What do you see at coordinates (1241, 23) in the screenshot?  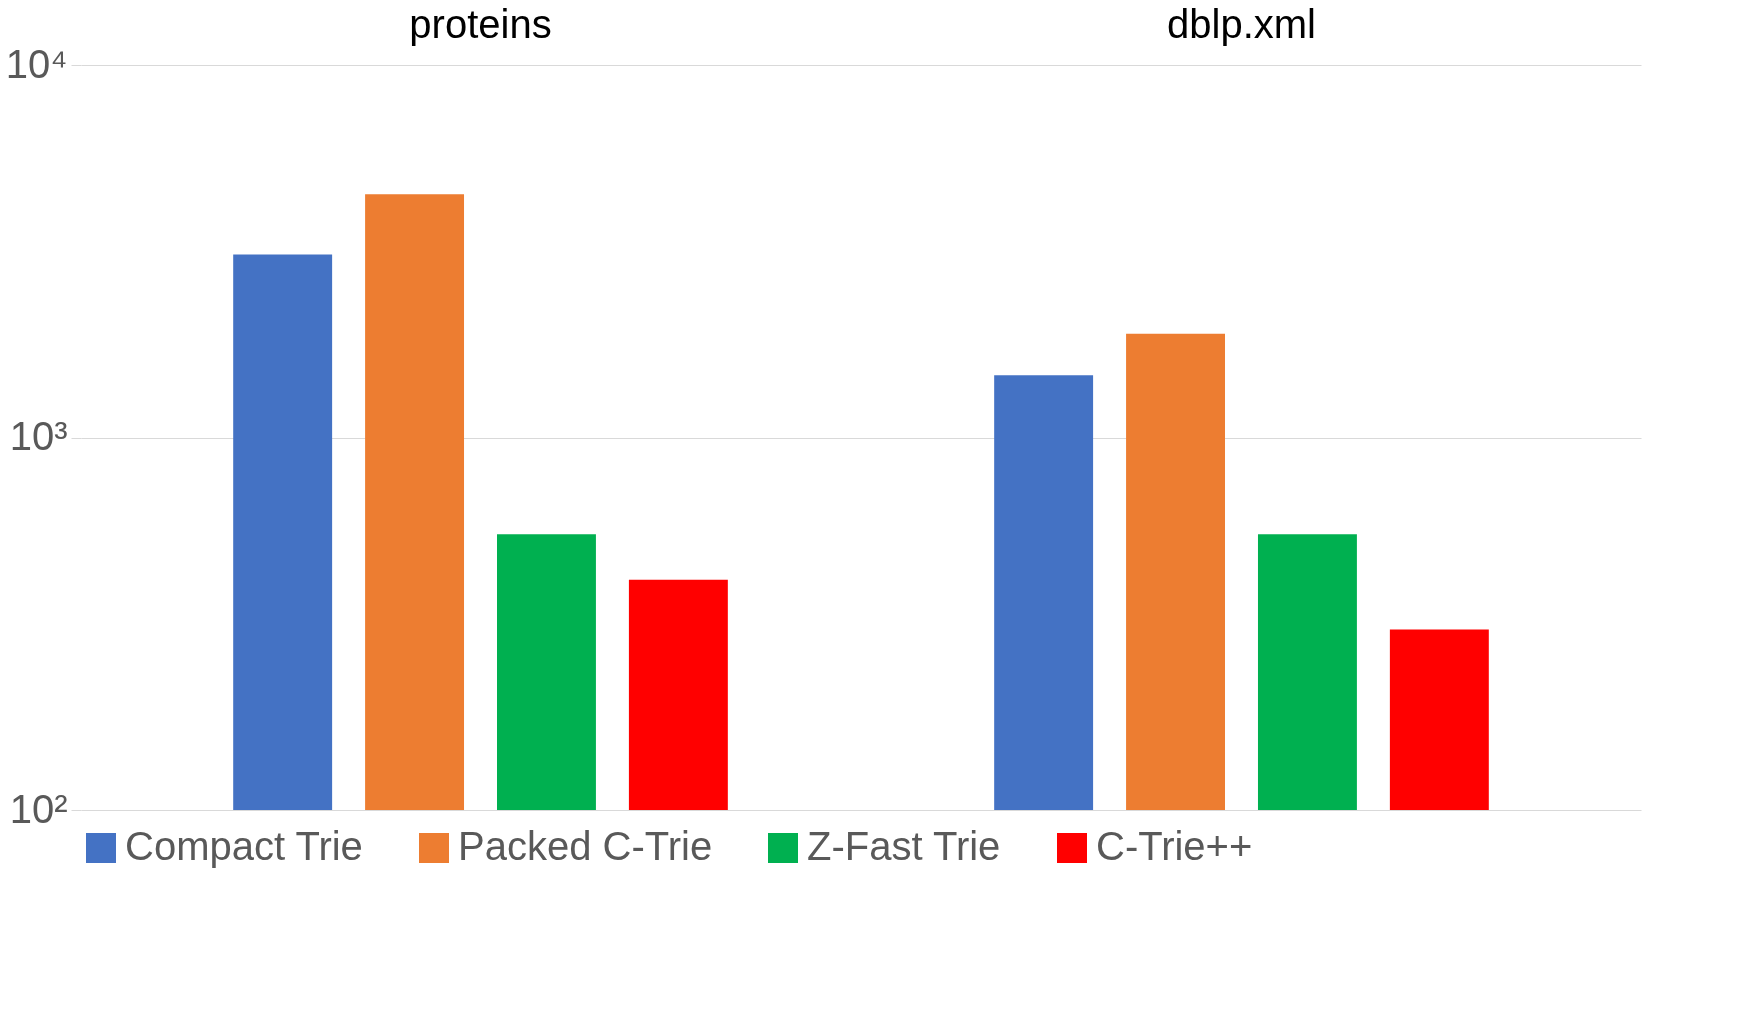 I see `x-tick-label: dblp.xml` at bounding box center [1241, 23].